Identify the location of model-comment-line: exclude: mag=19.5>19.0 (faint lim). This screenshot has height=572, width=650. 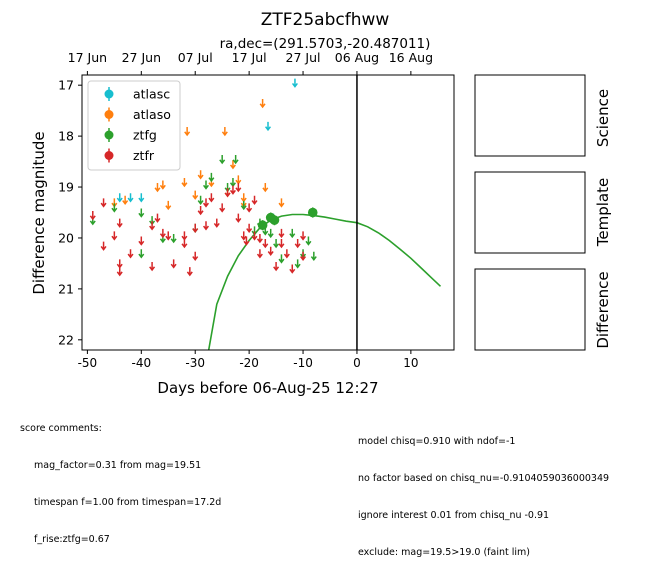
(444, 553).